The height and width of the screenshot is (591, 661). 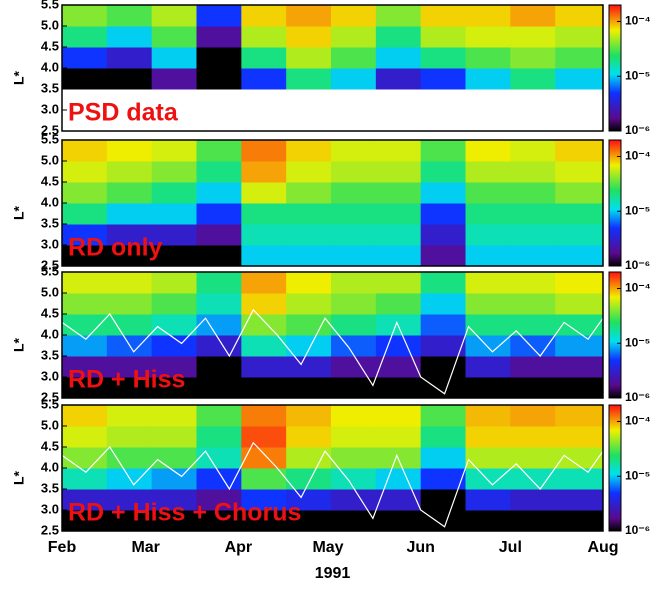 I want to click on x-axis-label: 1991, so click(x=333, y=573).